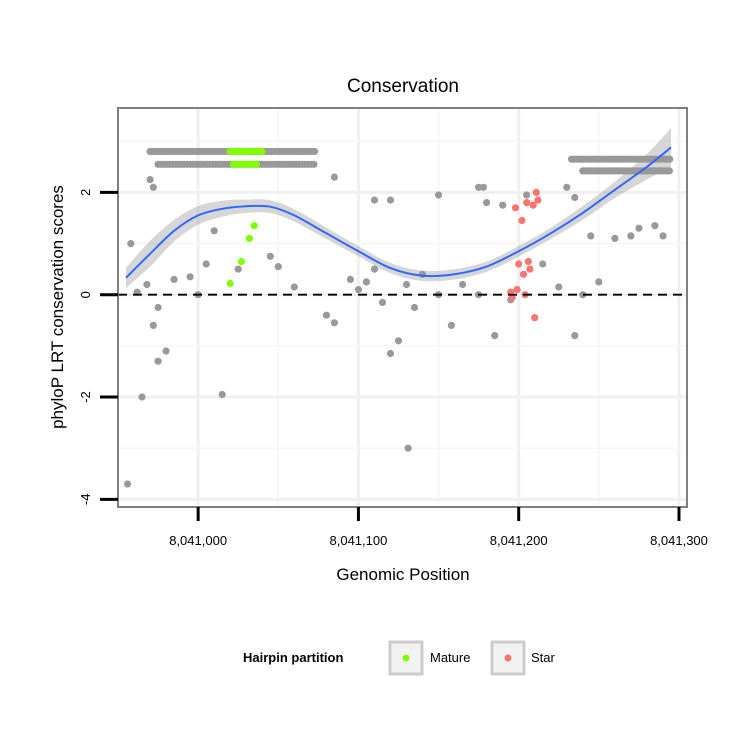 The image size is (750, 750). What do you see at coordinates (359, 540) in the screenshot?
I see `x-tick-label: 8,041,100` at bounding box center [359, 540].